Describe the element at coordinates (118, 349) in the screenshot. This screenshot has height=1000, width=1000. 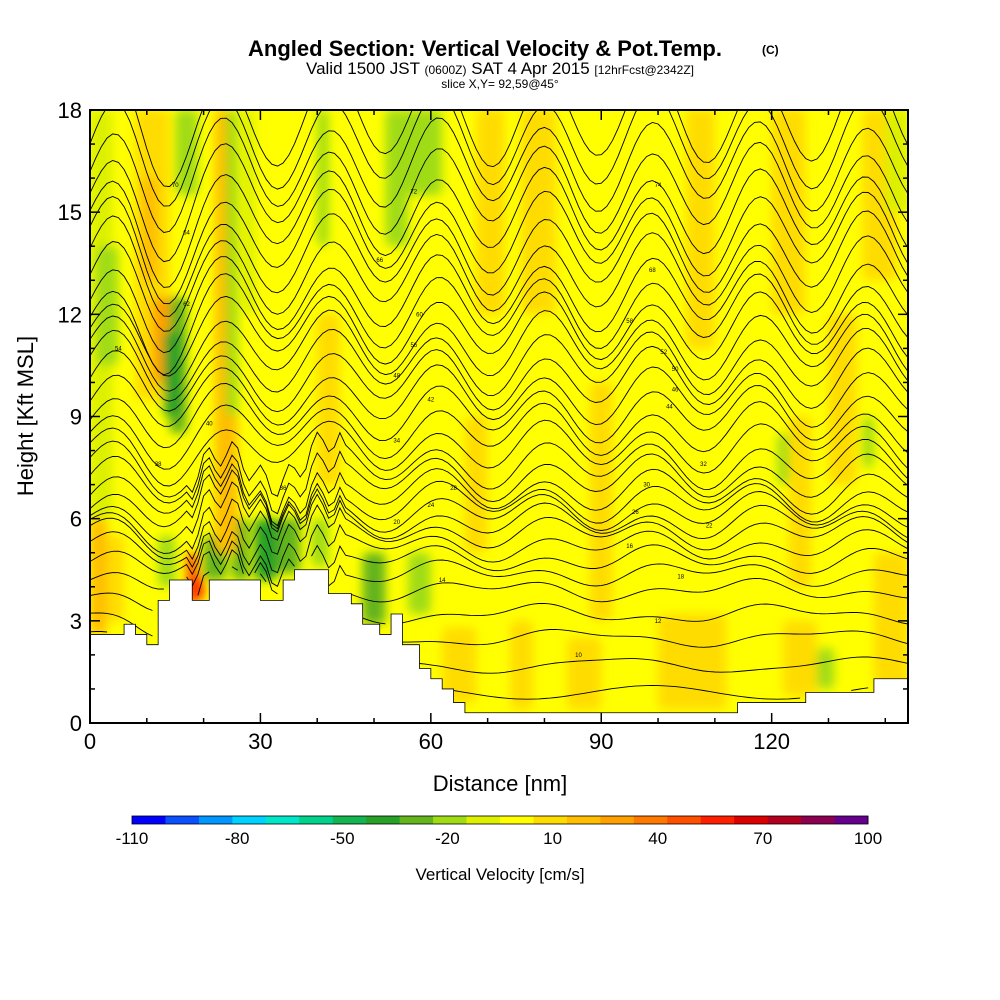
I see `contour-label: 54` at that location.